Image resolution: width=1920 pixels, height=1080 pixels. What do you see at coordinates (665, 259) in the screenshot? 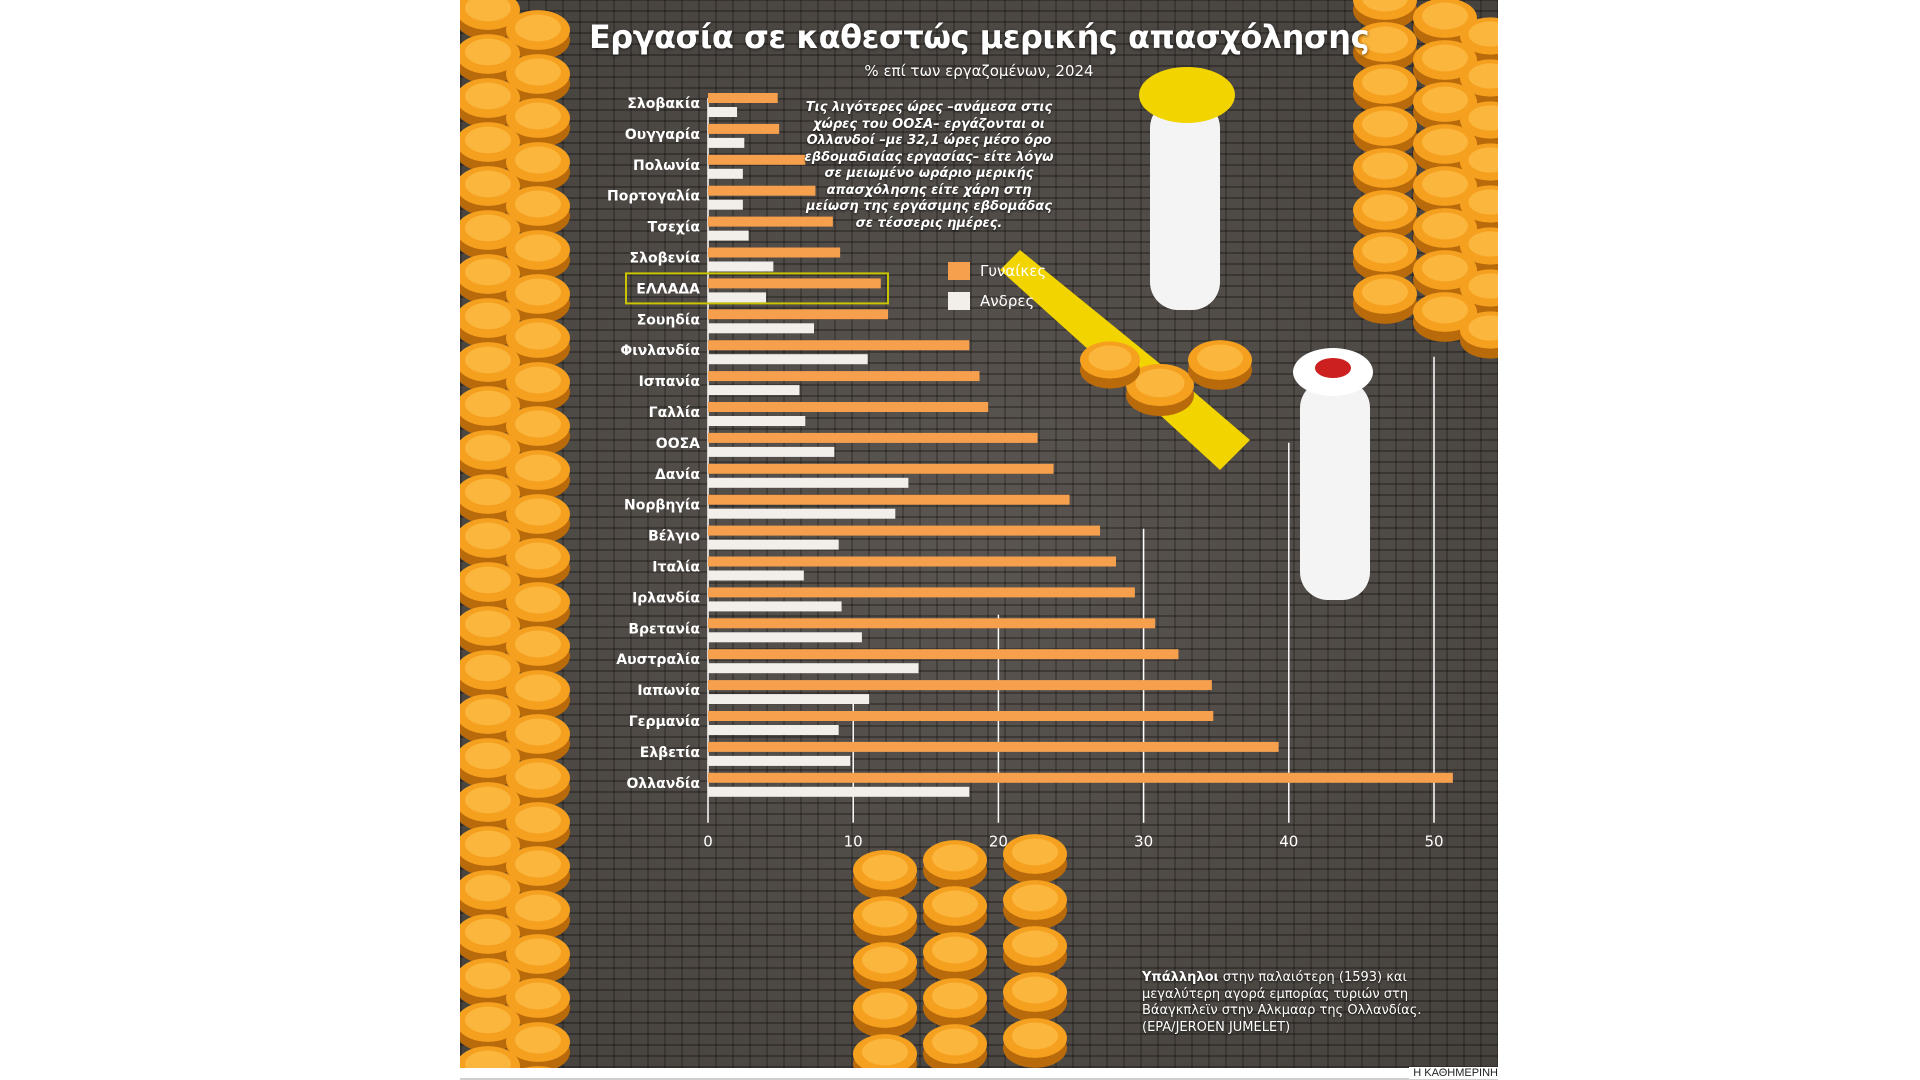
I see `category-label: Σλοβενία` at bounding box center [665, 259].